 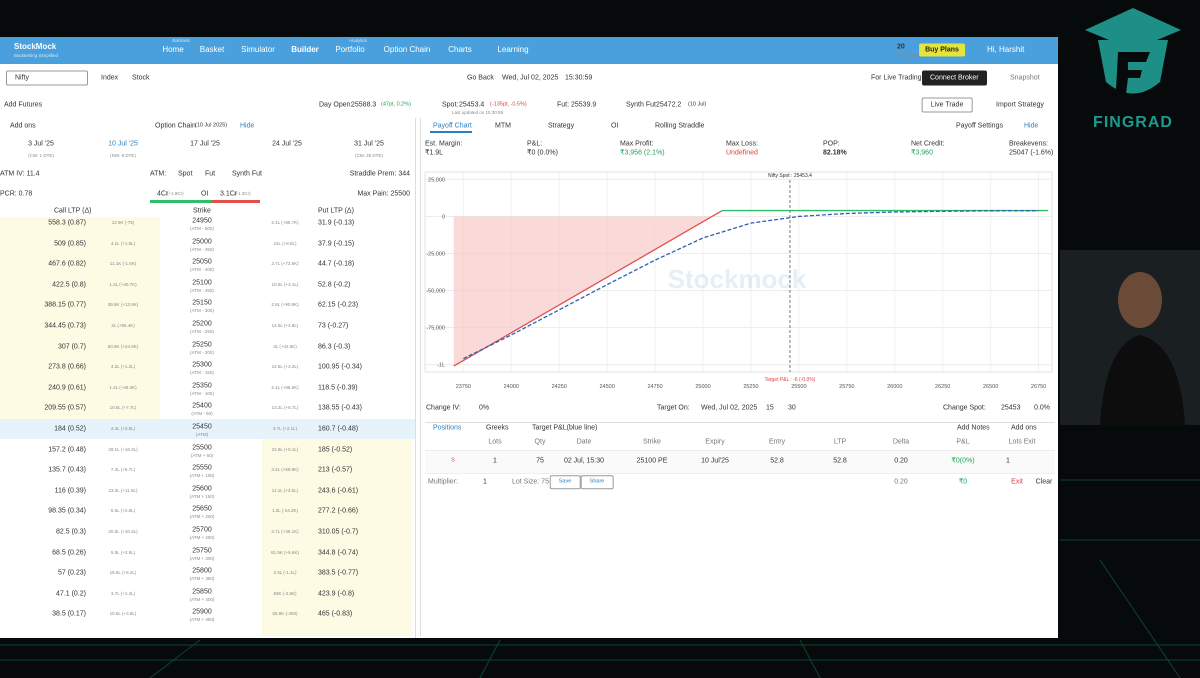 What do you see at coordinates (205, 144) in the screenshot?
I see `expiry: 17 Jul '25` at bounding box center [205, 144].